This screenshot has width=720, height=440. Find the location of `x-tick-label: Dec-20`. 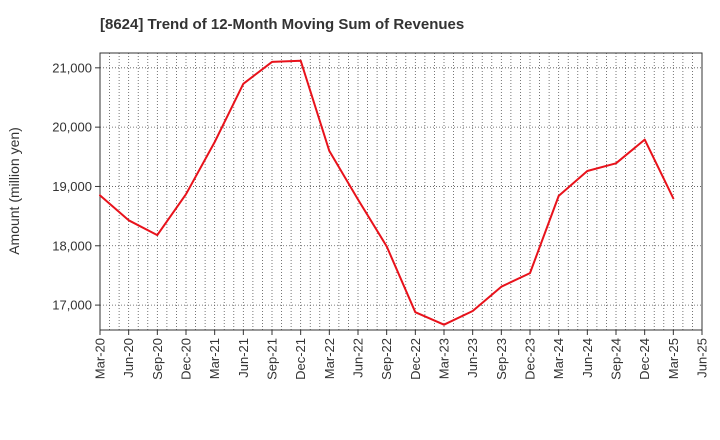

x-tick-label: Dec-20 is located at coordinates (186, 359).